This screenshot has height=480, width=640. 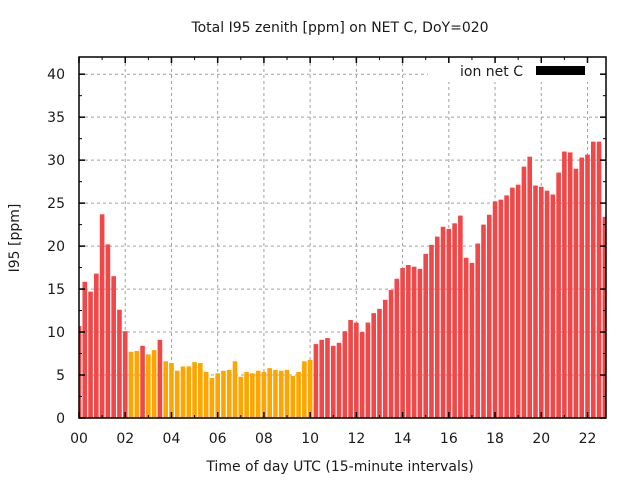 What do you see at coordinates (339, 467) in the screenshot?
I see `x-axis-label: Time of day UTC (15-minute intervals)` at bounding box center [339, 467].